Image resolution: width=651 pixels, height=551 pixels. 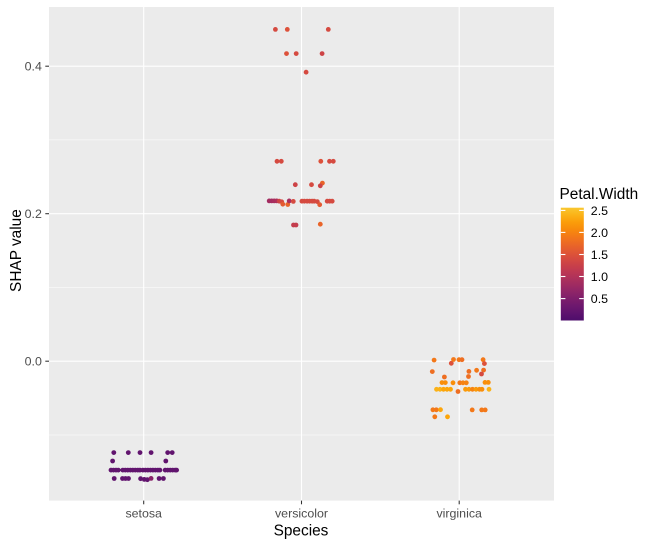 I want to click on svg-text: 0.0, so click(x=33, y=362).